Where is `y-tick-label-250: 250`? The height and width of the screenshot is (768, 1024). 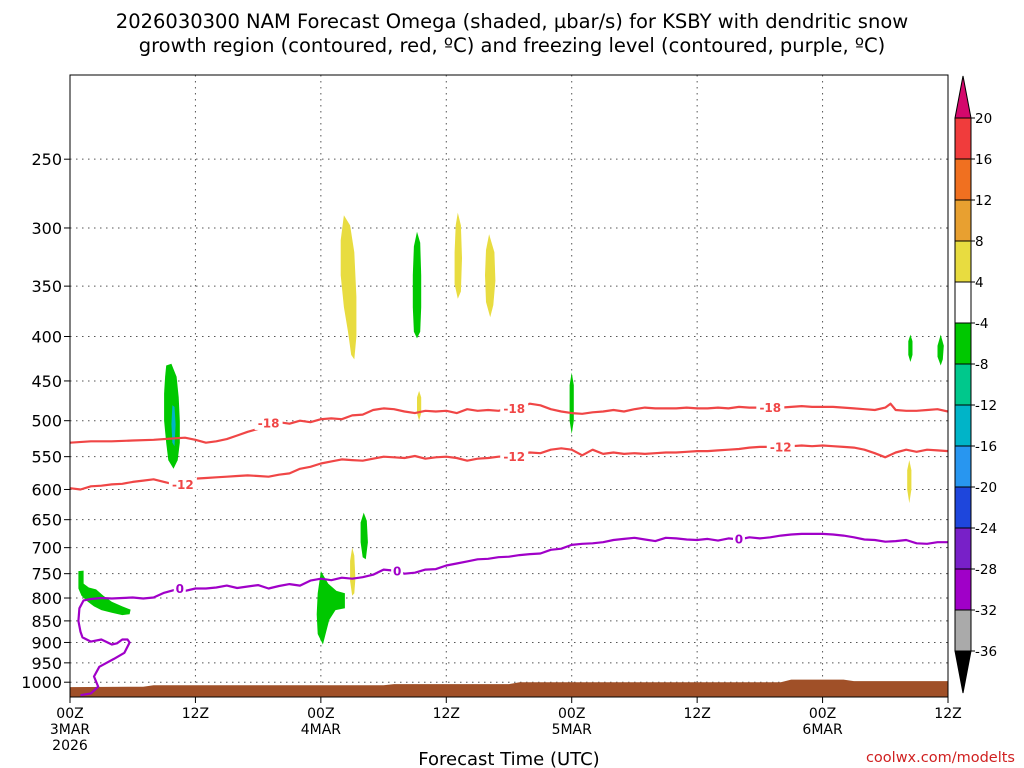 y-tick-label-250: 250 is located at coordinates (46, 159).